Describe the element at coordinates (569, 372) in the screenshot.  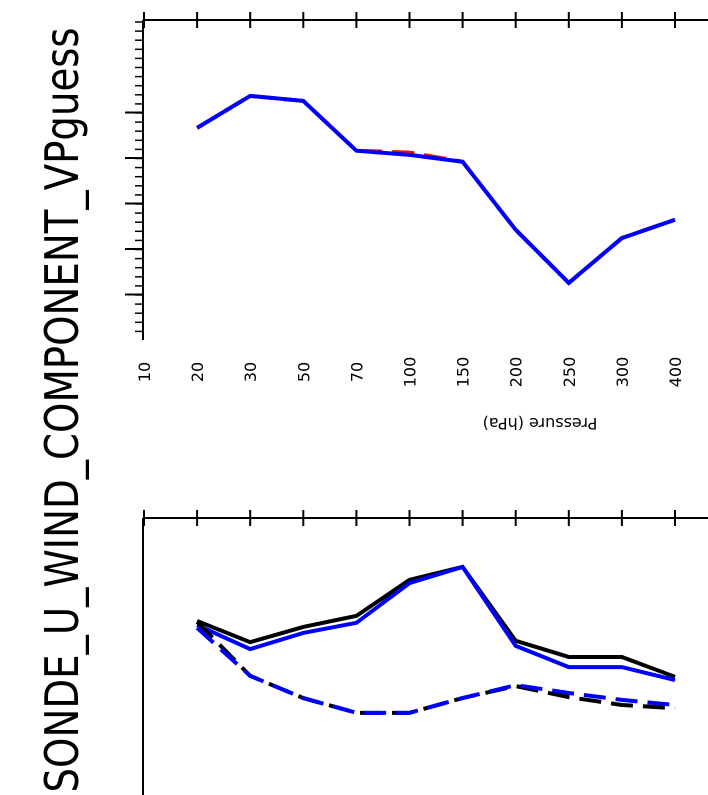
I see `x-tick-label: 250` at that location.